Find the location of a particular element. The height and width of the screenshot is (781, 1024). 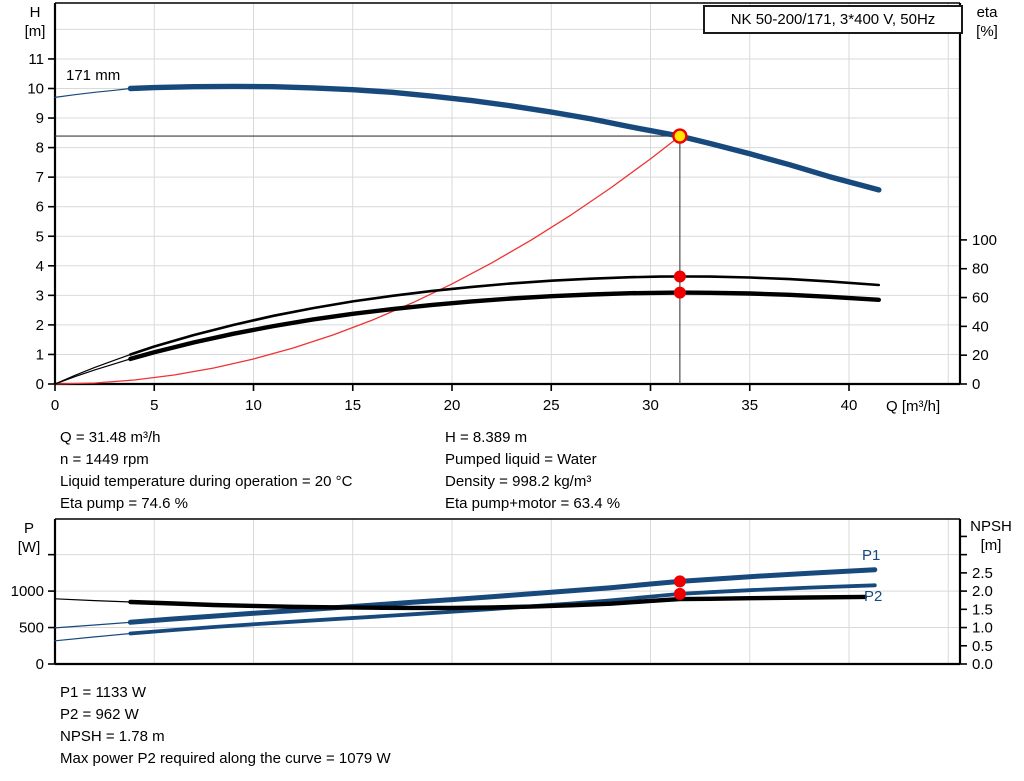

h-tick-label: 6 is located at coordinates (40, 207).